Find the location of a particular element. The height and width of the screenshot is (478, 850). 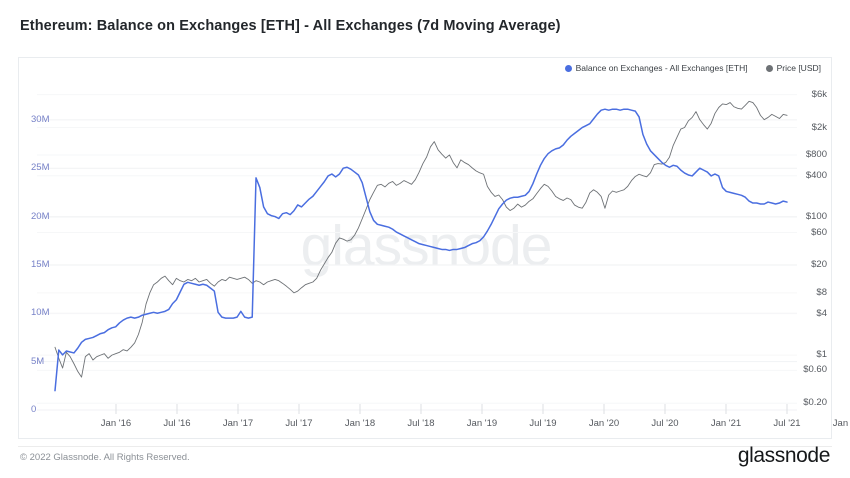

y-axis-right-tick: $60 is located at coordinates (819, 232).